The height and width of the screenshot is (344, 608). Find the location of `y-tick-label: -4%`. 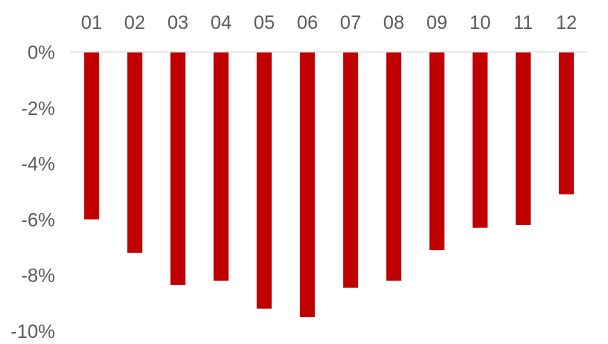

y-tick-label: -4% is located at coordinates (38, 165).